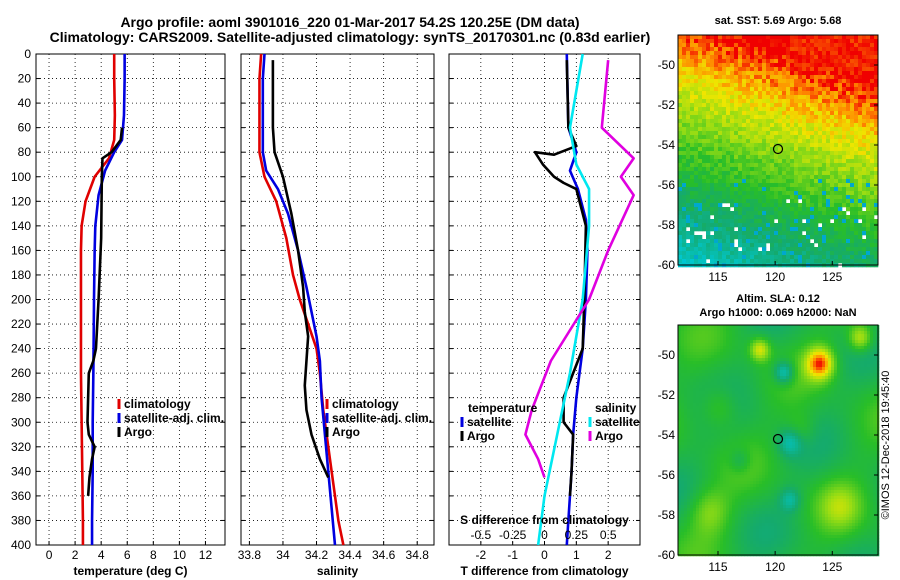 Image resolution: width=900 pixels, height=580 pixels. Describe the element at coordinates (778, 151) in the screenshot. I see `heatmap-cells` at that location.